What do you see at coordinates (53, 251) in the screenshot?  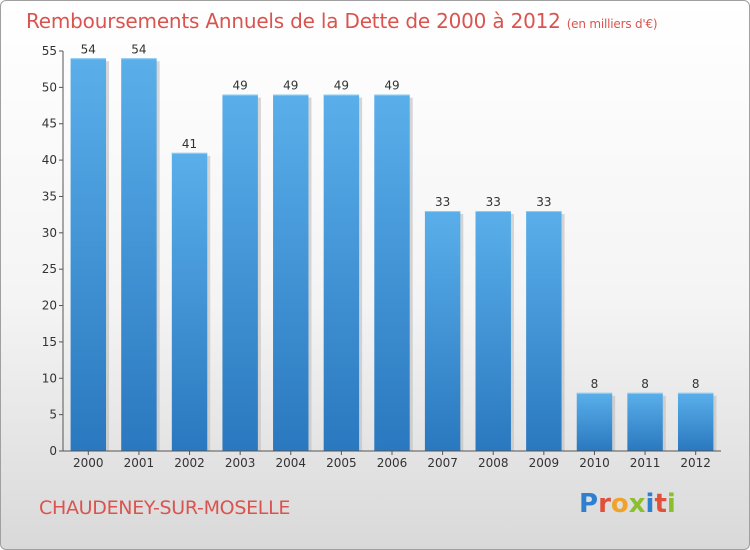 I see `y-axis: 0 5 10 15 20 25 30 35 40 45 50 55` at bounding box center [53, 251].